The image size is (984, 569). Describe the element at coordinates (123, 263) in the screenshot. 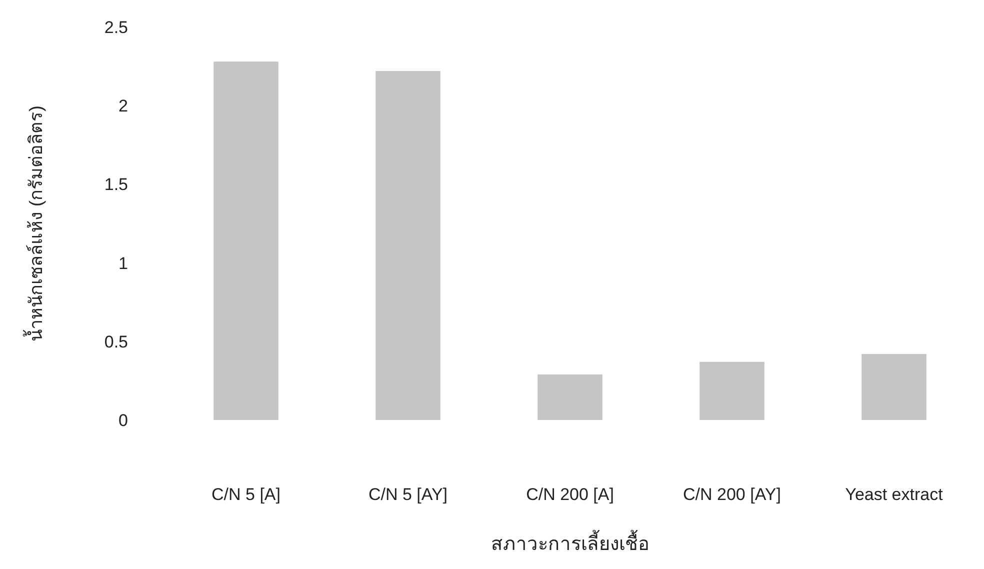

I see `y-tick-label: 1` at that location.